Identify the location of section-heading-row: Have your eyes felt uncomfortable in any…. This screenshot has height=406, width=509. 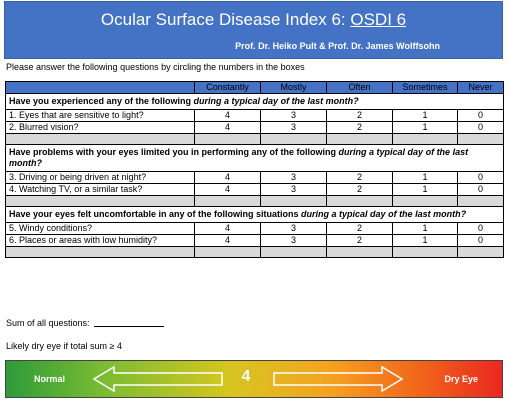
(254, 214).